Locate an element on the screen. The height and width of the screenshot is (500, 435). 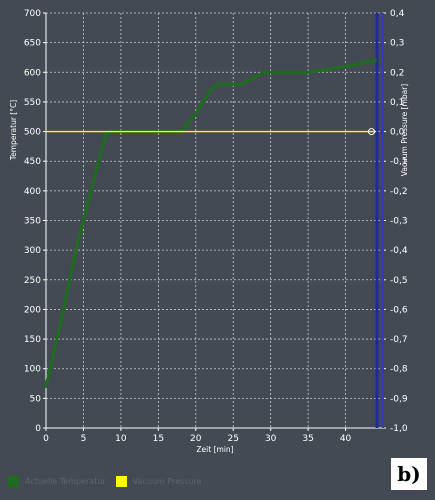
x-tick-label: 10 is located at coordinates (121, 439).